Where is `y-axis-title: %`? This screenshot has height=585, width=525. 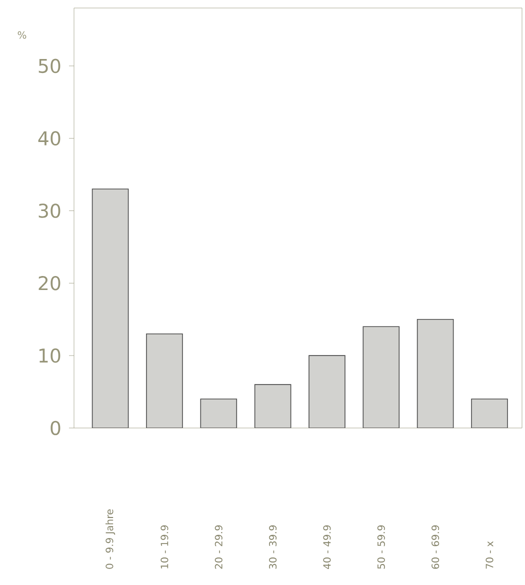
y-axis-title: % is located at coordinates (22, 35).